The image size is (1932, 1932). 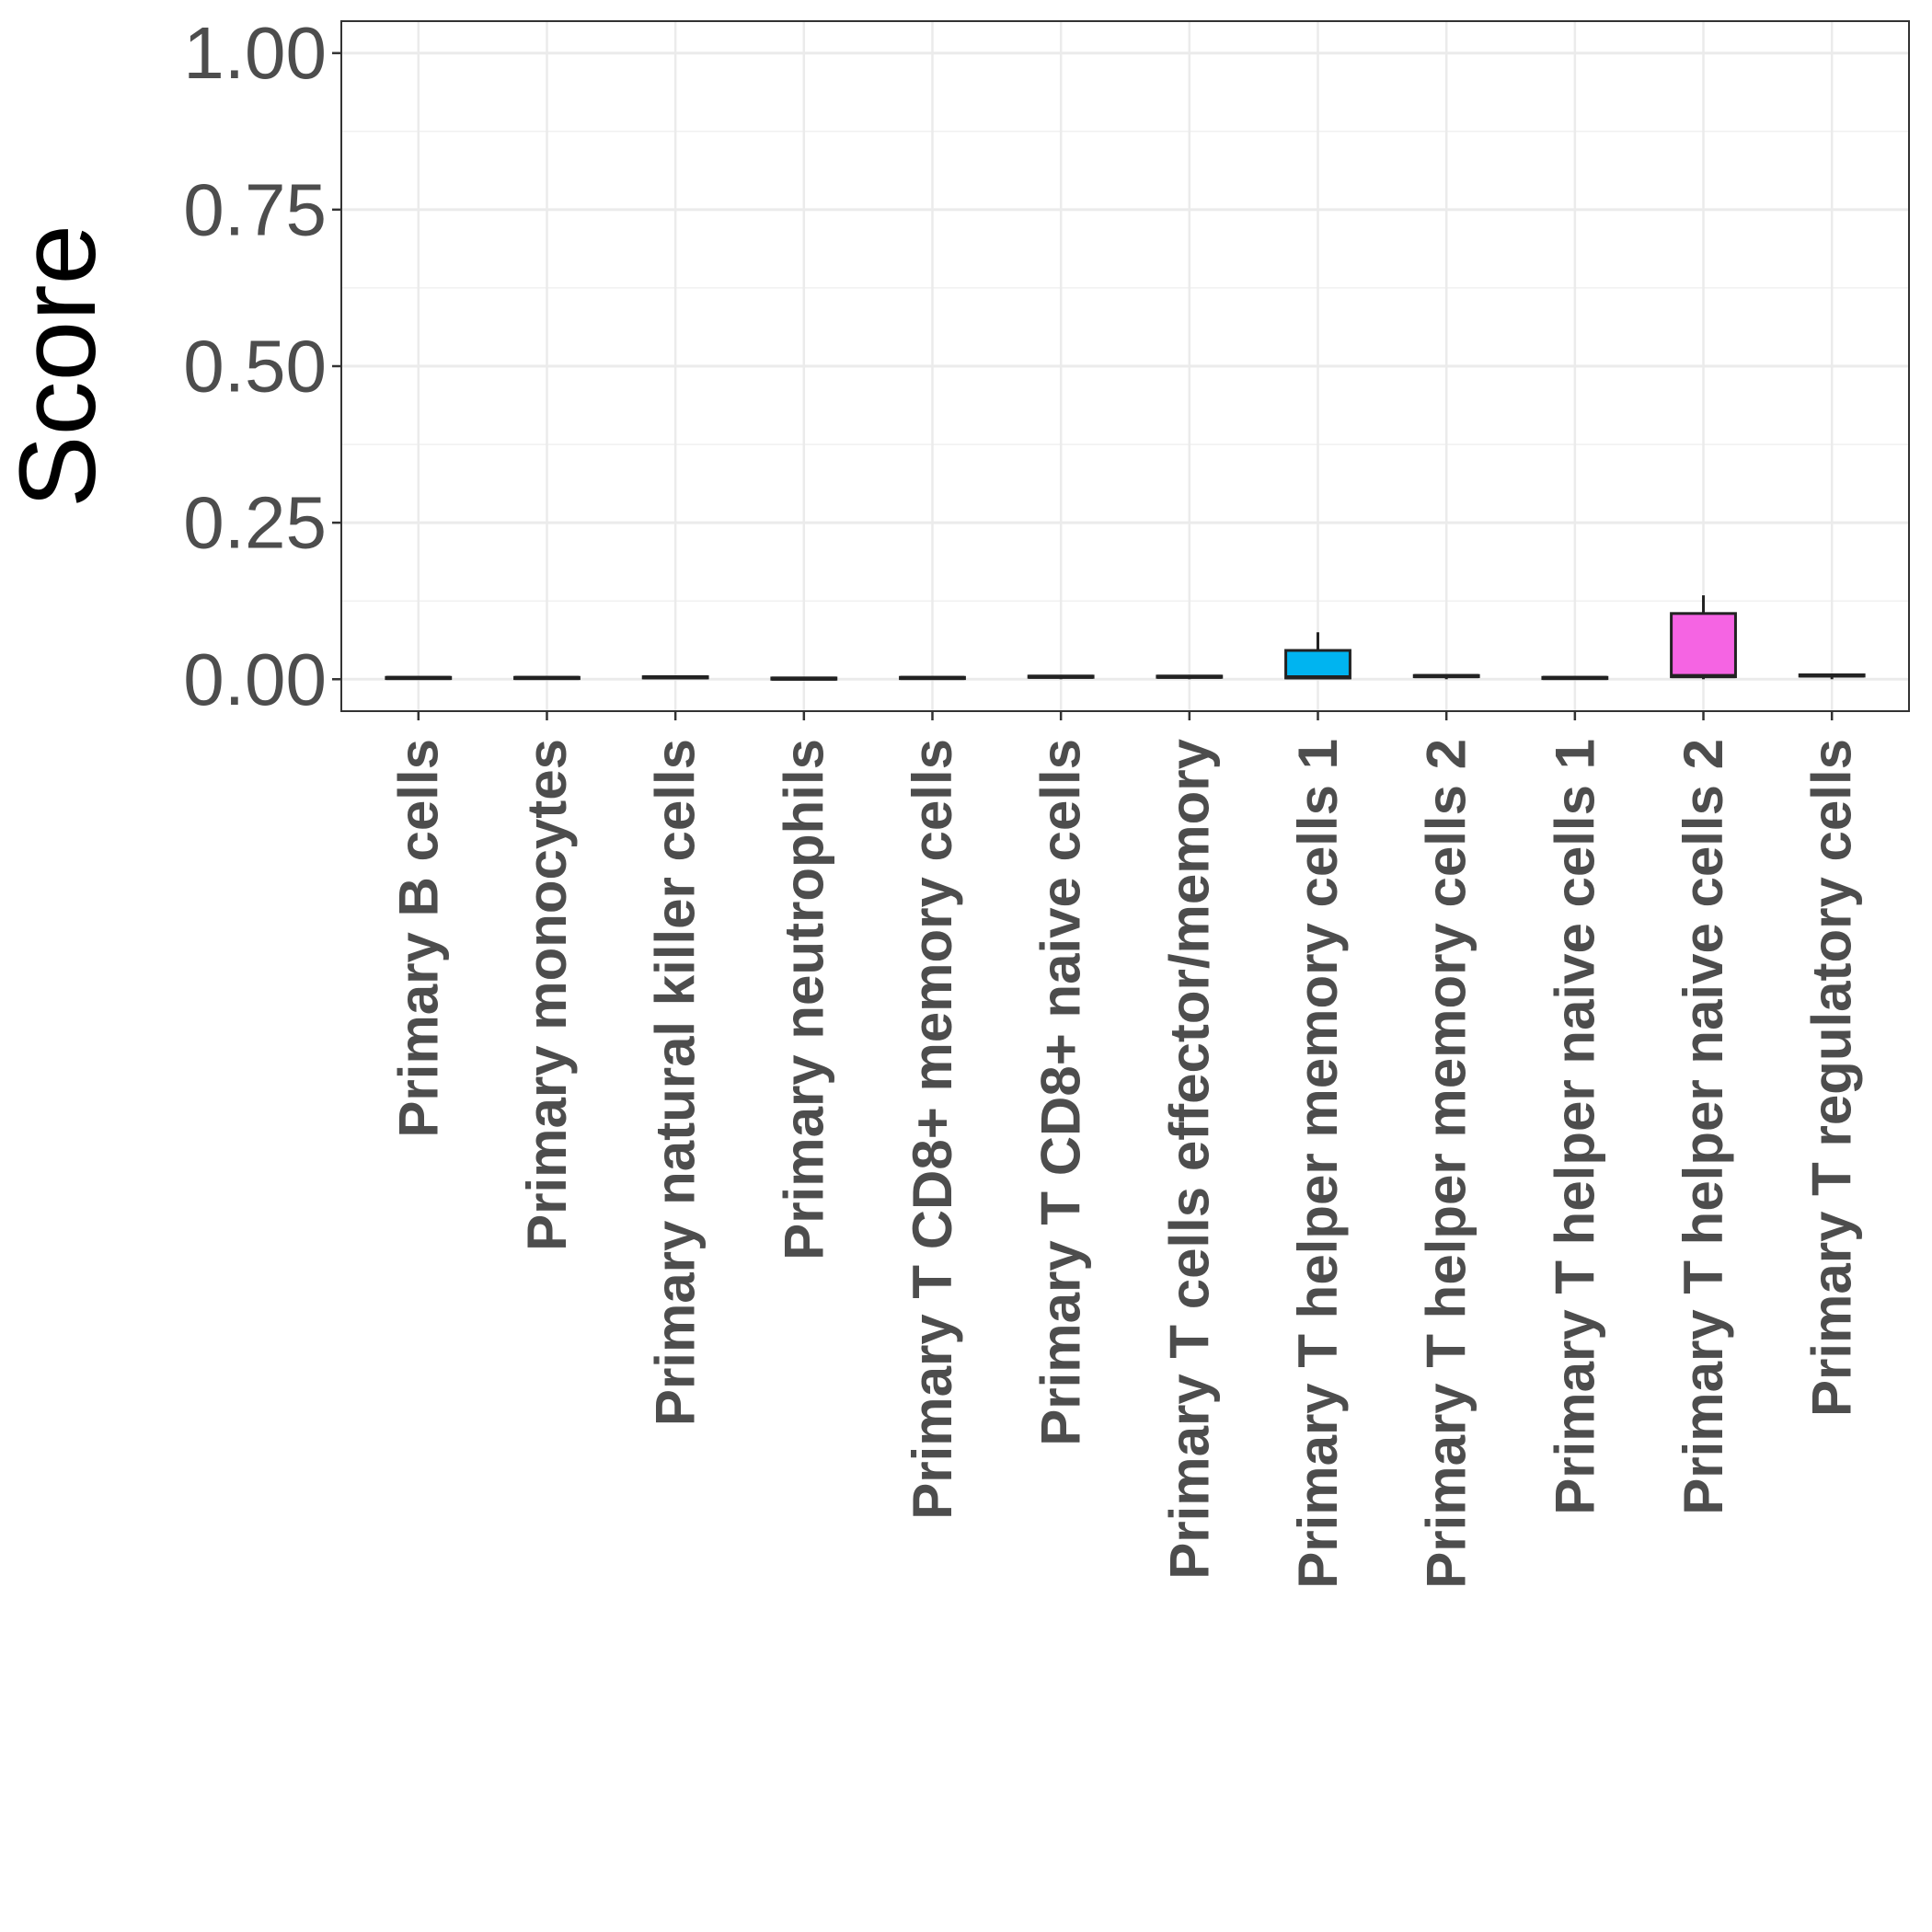 I want to click on x-tick-label: Primary T helper naive cells 2, so click(x=1703, y=1127).